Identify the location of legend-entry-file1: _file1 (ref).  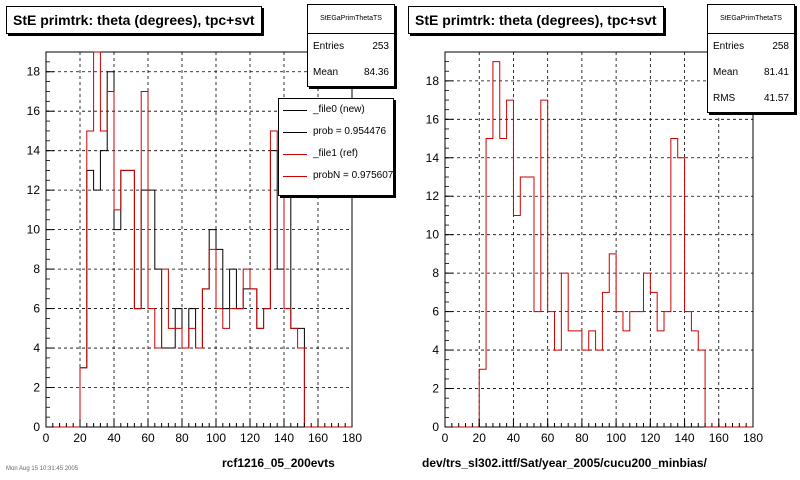
(336, 154).